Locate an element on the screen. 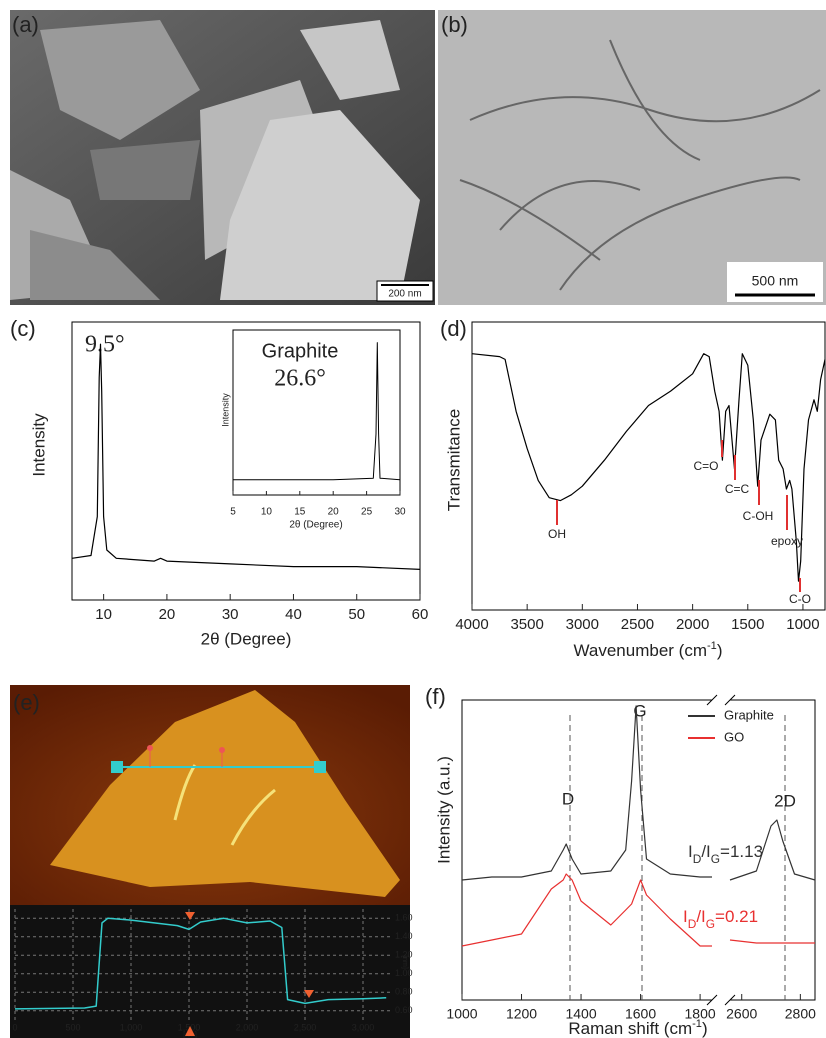 The height and width of the screenshot is (1038, 826). x-axis-label: Raman shift (cm-1) is located at coordinates (637, 1028).